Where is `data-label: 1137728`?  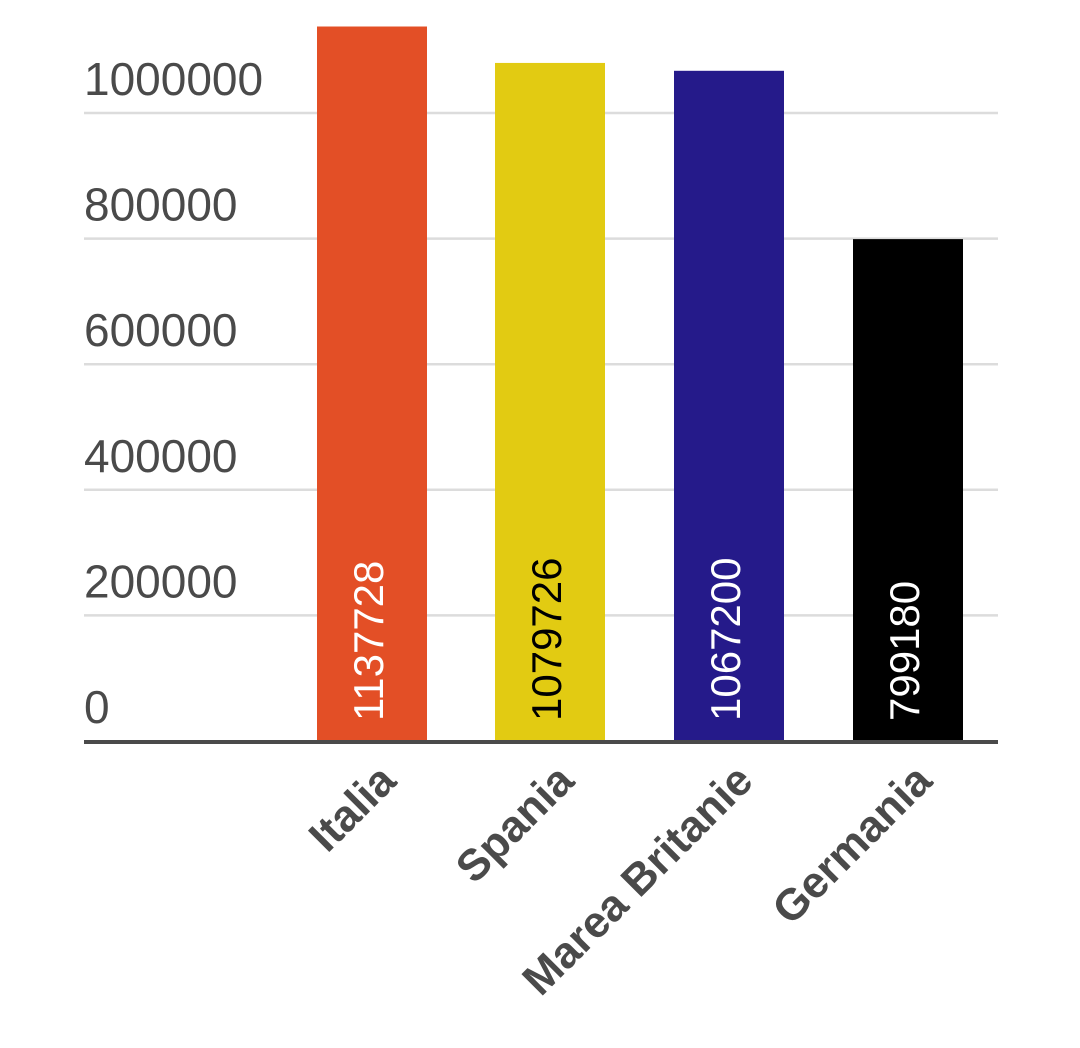 data-label: 1137728 is located at coordinates (368, 641).